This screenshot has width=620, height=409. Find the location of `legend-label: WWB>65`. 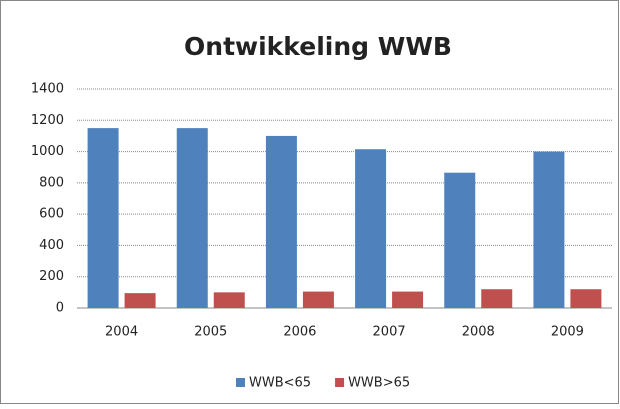

legend-label: WWB>65 is located at coordinates (379, 383).